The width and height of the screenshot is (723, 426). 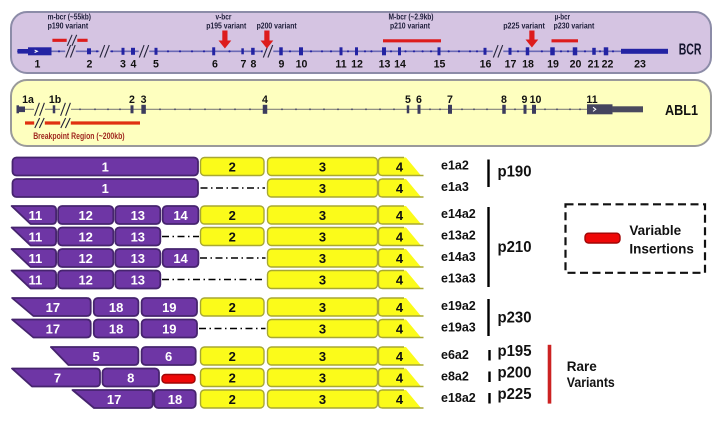 What do you see at coordinates (224, 16) in the screenshot?
I see `svg-text: v-bcr` at bounding box center [224, 16].